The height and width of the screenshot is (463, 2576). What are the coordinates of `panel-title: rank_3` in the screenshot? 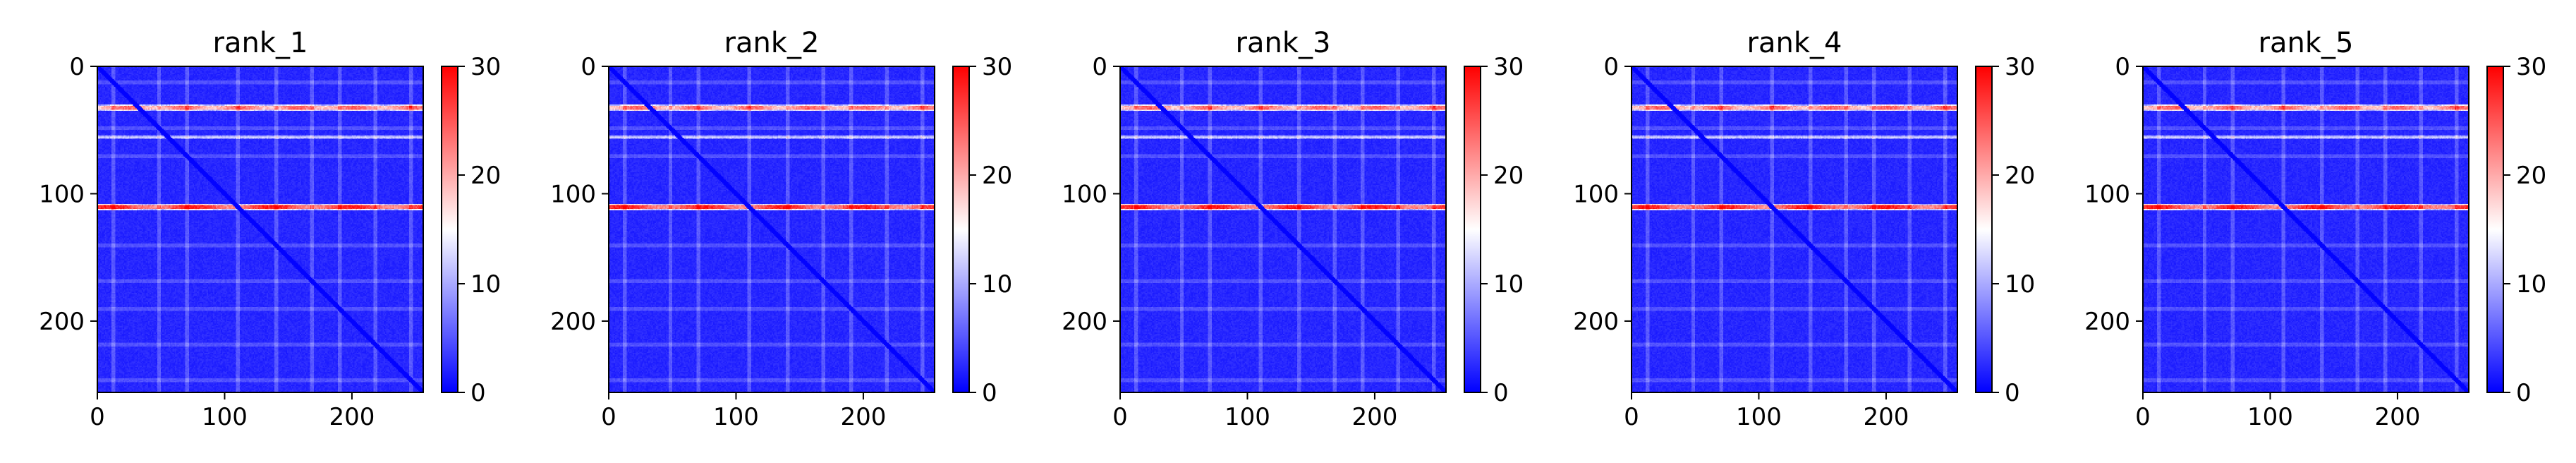 It's located at (1283, 43).